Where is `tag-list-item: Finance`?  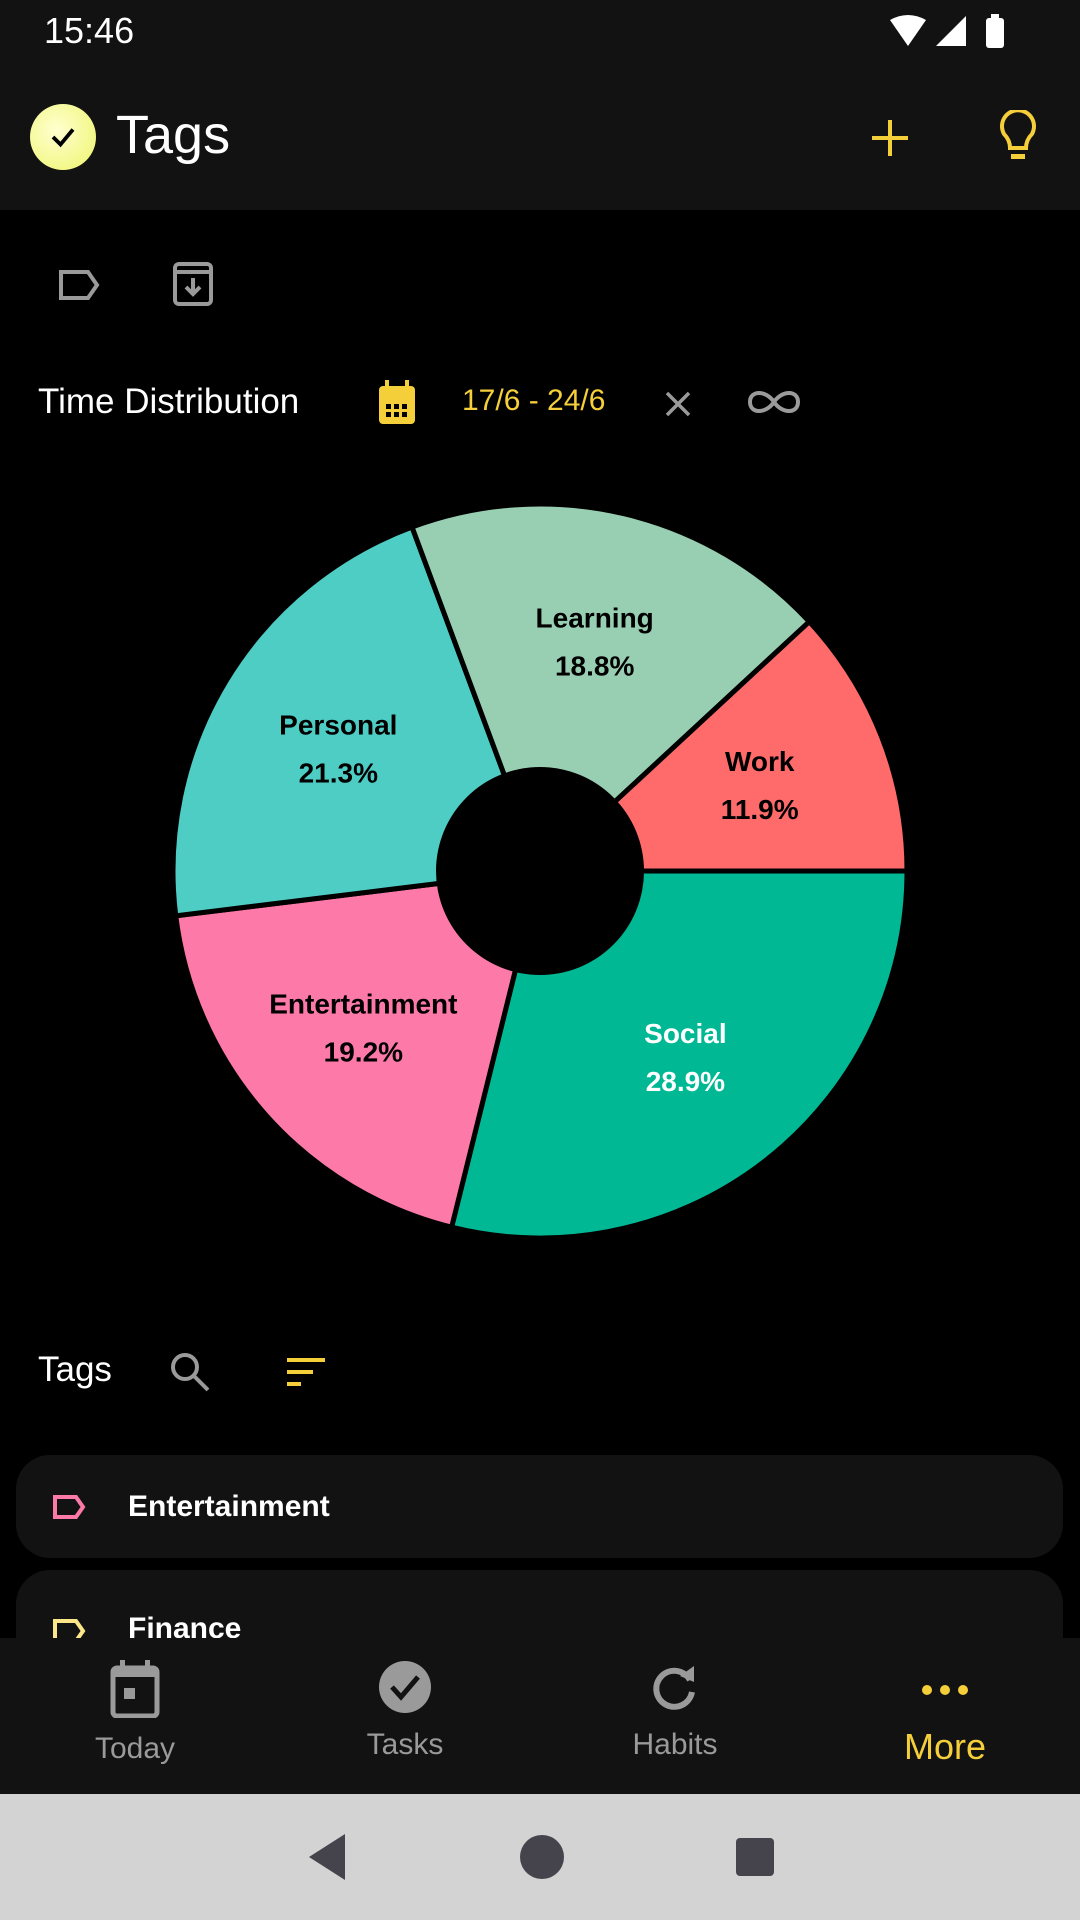 tag-list-item: Finance is located at coordinates (539, 1604).